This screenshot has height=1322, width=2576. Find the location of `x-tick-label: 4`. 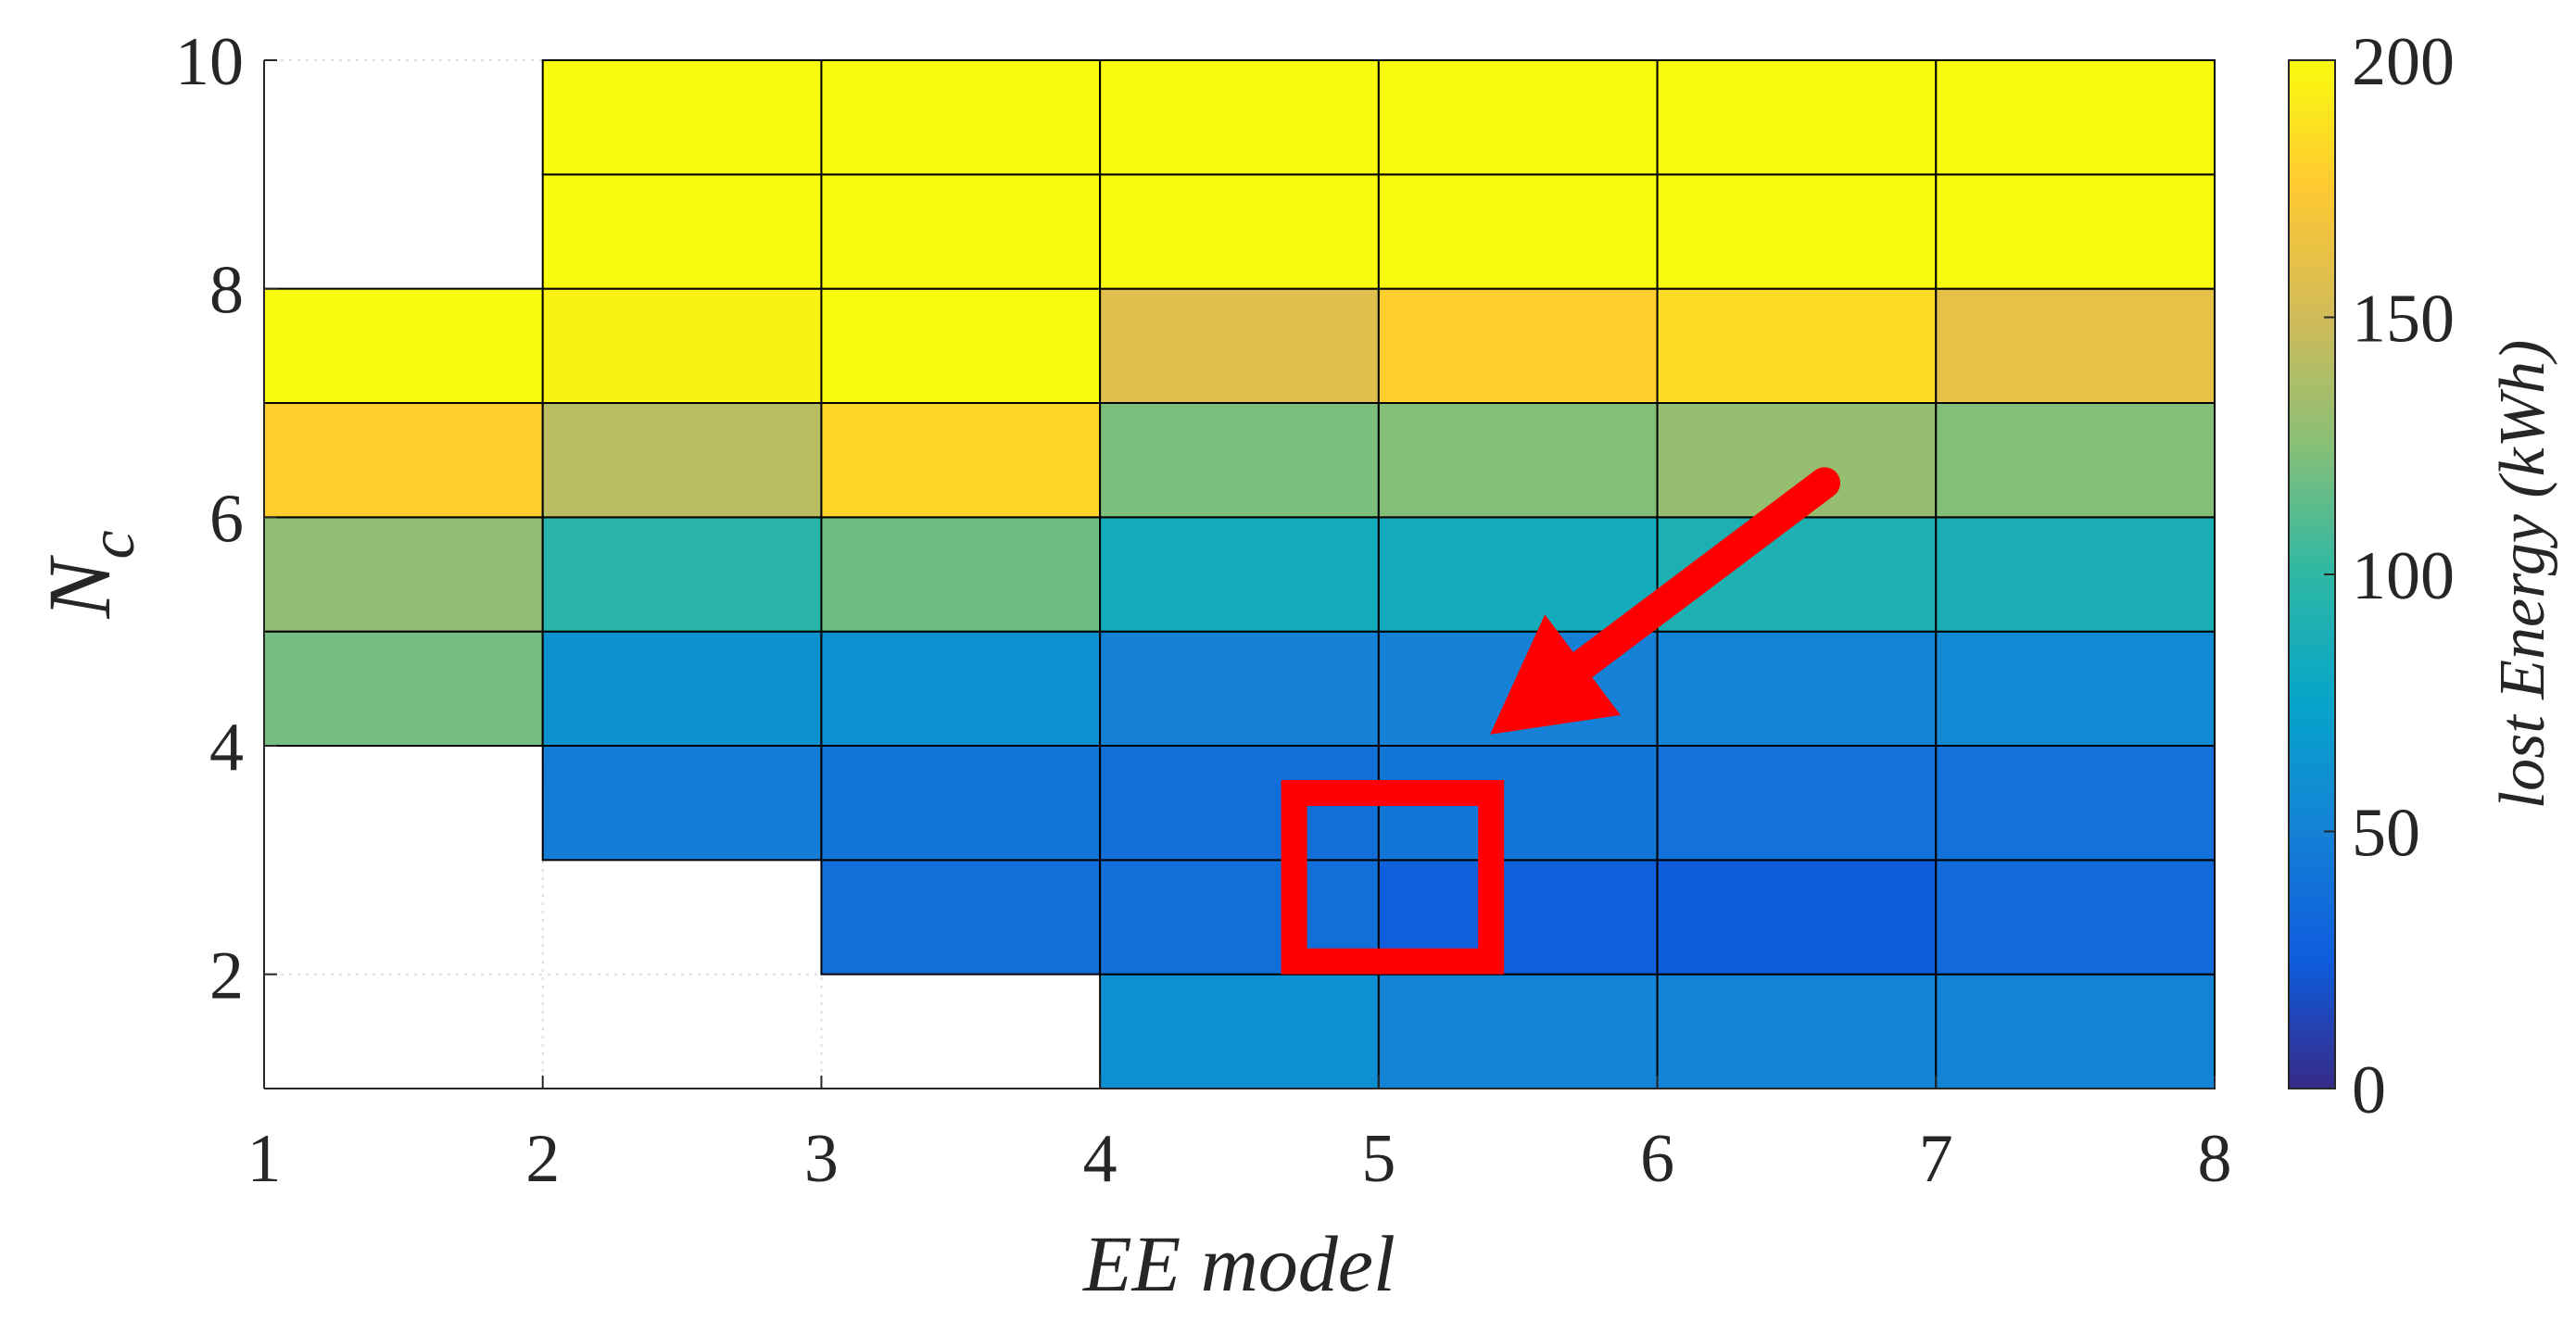

x-tick-label: 4 is located at coordinates (1100, 1159).